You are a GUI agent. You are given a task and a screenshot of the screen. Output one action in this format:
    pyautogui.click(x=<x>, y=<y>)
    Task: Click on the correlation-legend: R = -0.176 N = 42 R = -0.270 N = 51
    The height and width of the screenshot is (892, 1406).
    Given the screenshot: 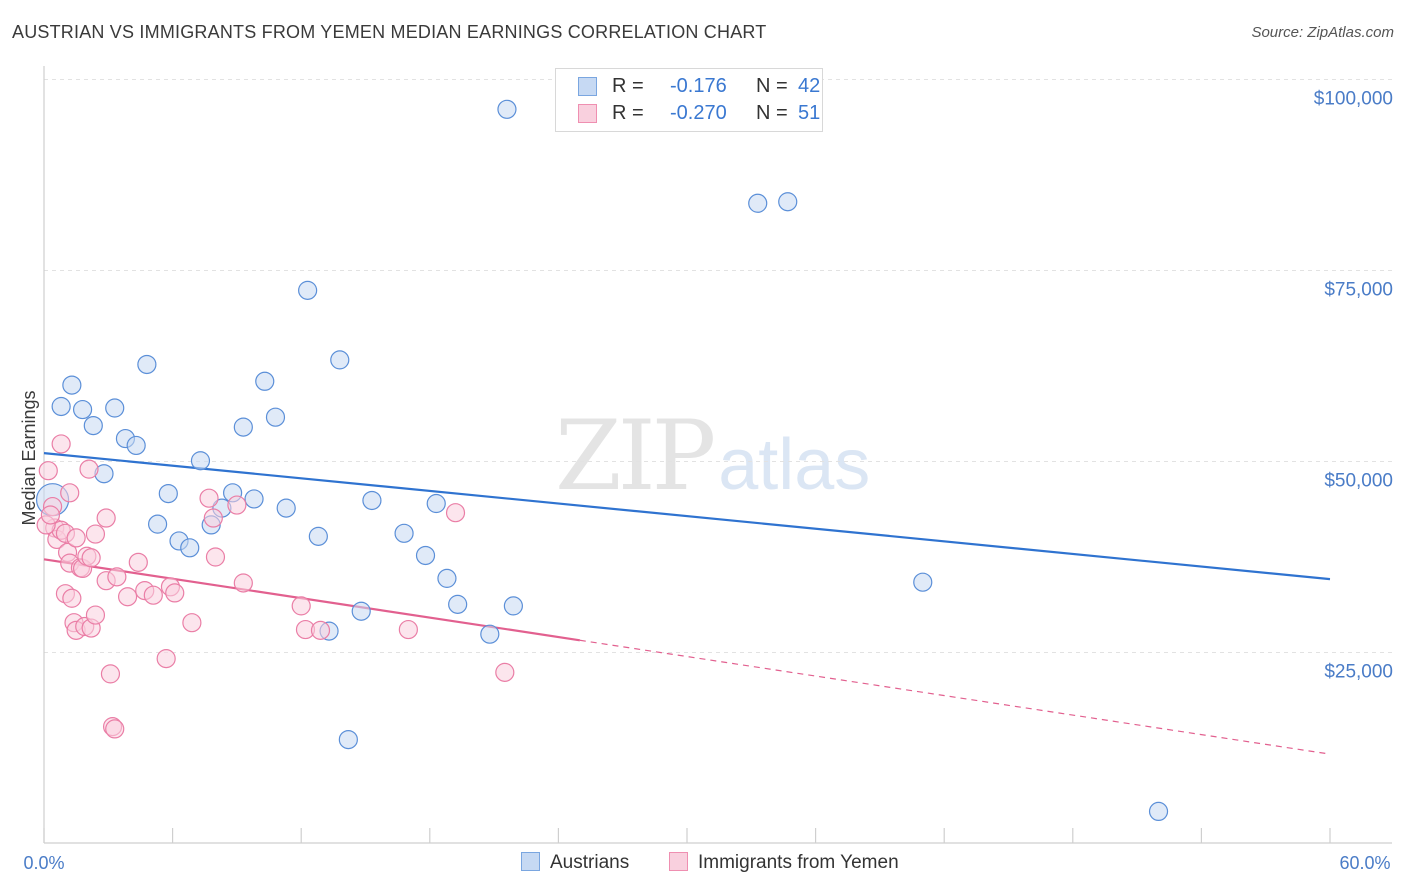 What is the action you would take?
    pyautogui.click(x=689, y=100)
    